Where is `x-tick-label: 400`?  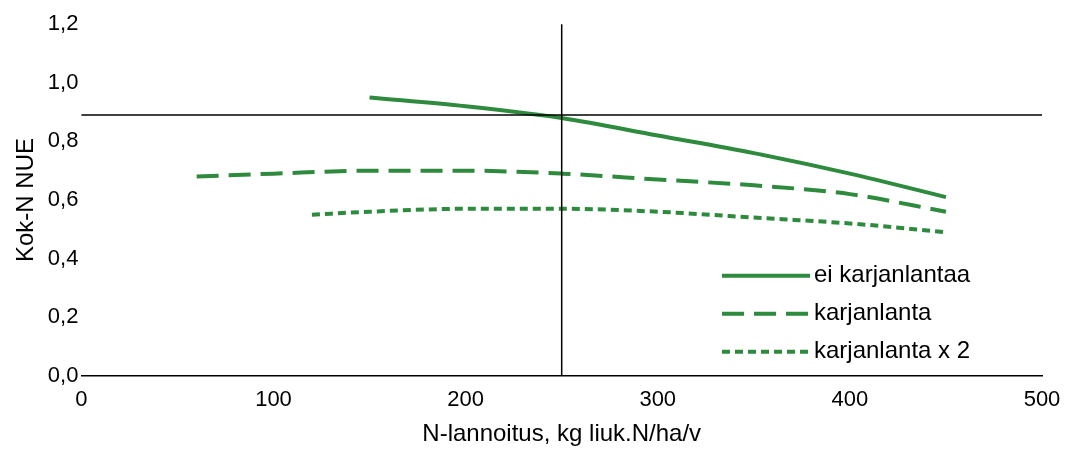
x-tick-label: 400 is located at coordinates (850, 399).